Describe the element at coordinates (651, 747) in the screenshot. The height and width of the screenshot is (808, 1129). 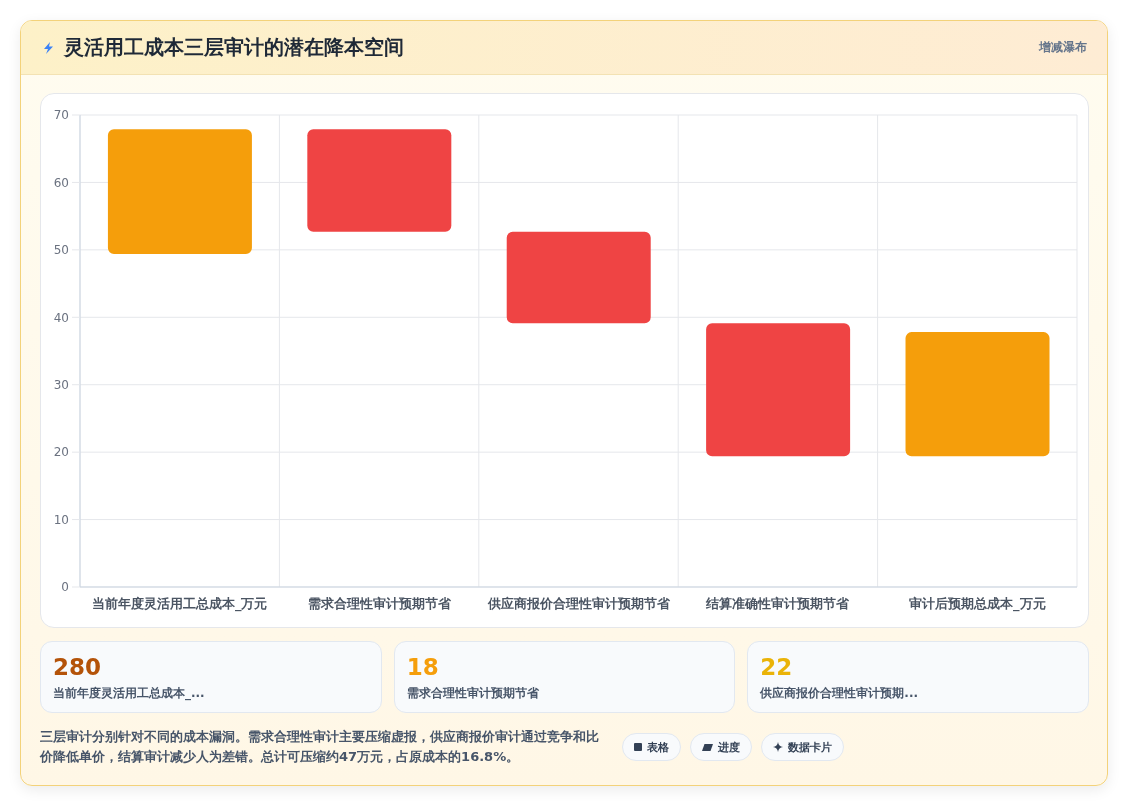
I see `button: 表格` at that location.